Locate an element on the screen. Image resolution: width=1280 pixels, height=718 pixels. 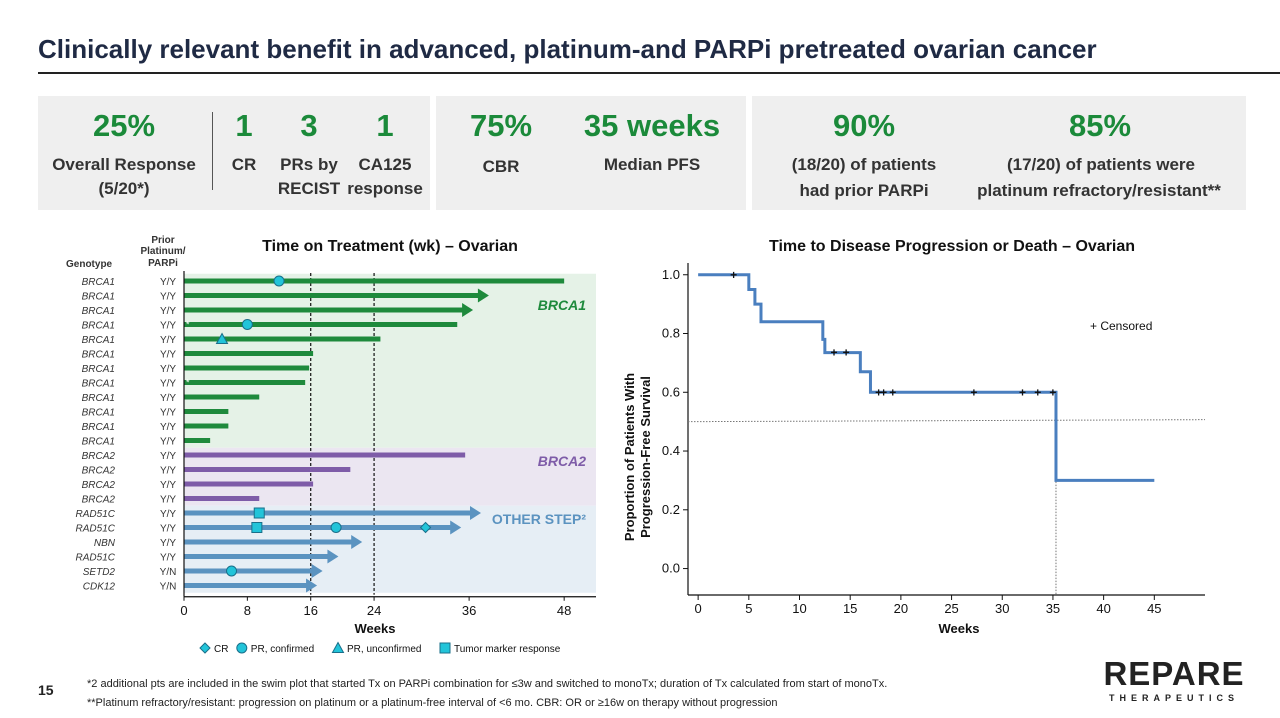
stat-box-cbr is located at coordinates (591, 153).